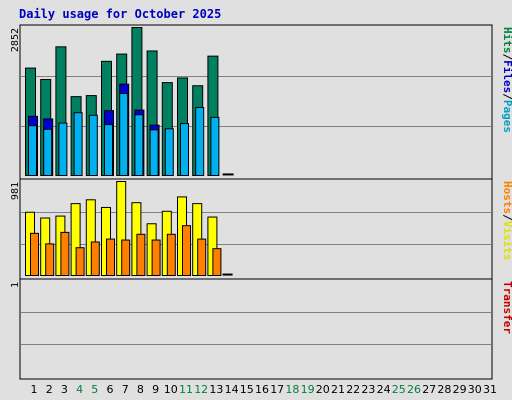 This screenshot has height=400, width=512. What do you see at coordinates (15, 191) in the screenshot?
I see `y-max-label: 981` at bounding box center [15, 191].